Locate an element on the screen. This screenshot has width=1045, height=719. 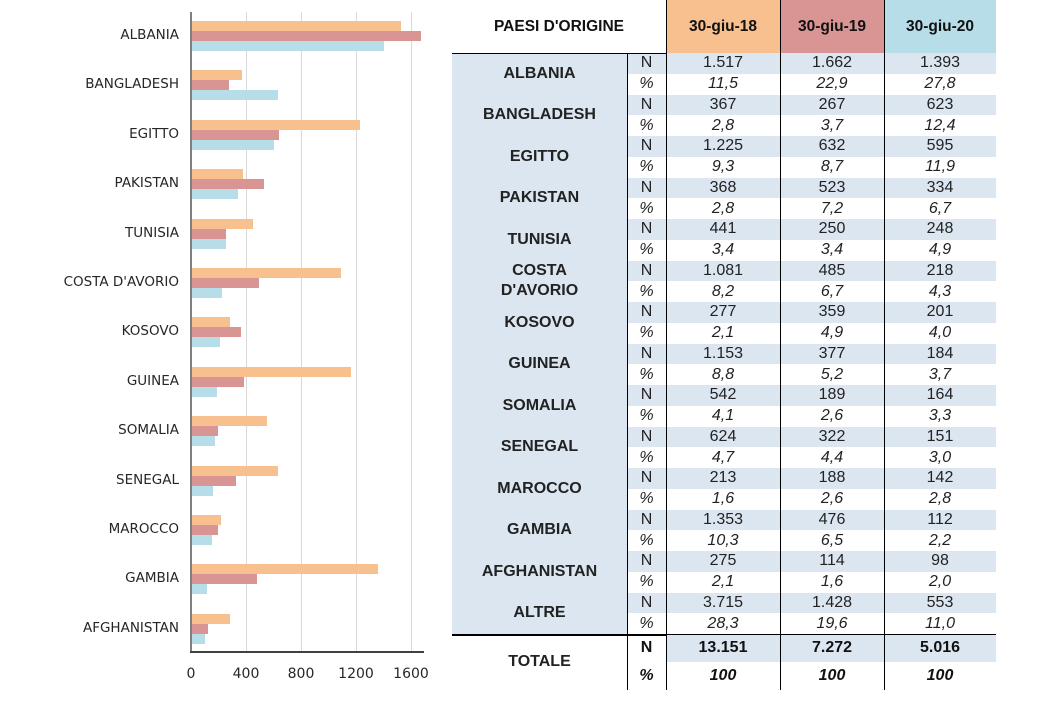
country-name: GAMBIA is located at coordinates (539, 531).